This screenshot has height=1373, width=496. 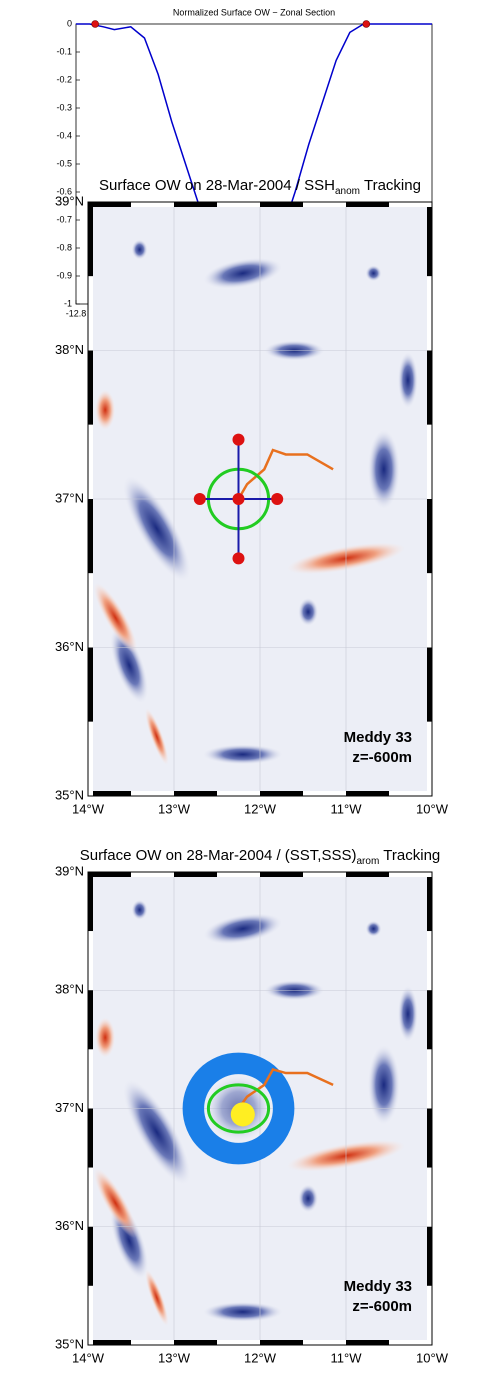 What do you see at coordinates (347, 808) in the screenshot?
I see `x-tick-label: 11°W` at bounding box center [347, 808].